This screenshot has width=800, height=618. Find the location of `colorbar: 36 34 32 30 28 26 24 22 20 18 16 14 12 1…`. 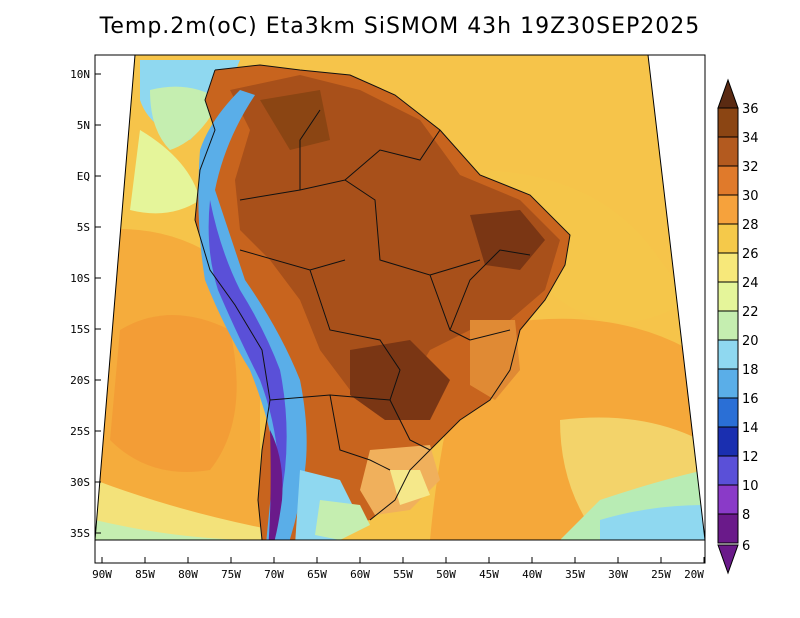

colorbar: 36 34 32 30 28 26 24 22 20 18 16 14 12 1… is located at coordinates (738, 326).